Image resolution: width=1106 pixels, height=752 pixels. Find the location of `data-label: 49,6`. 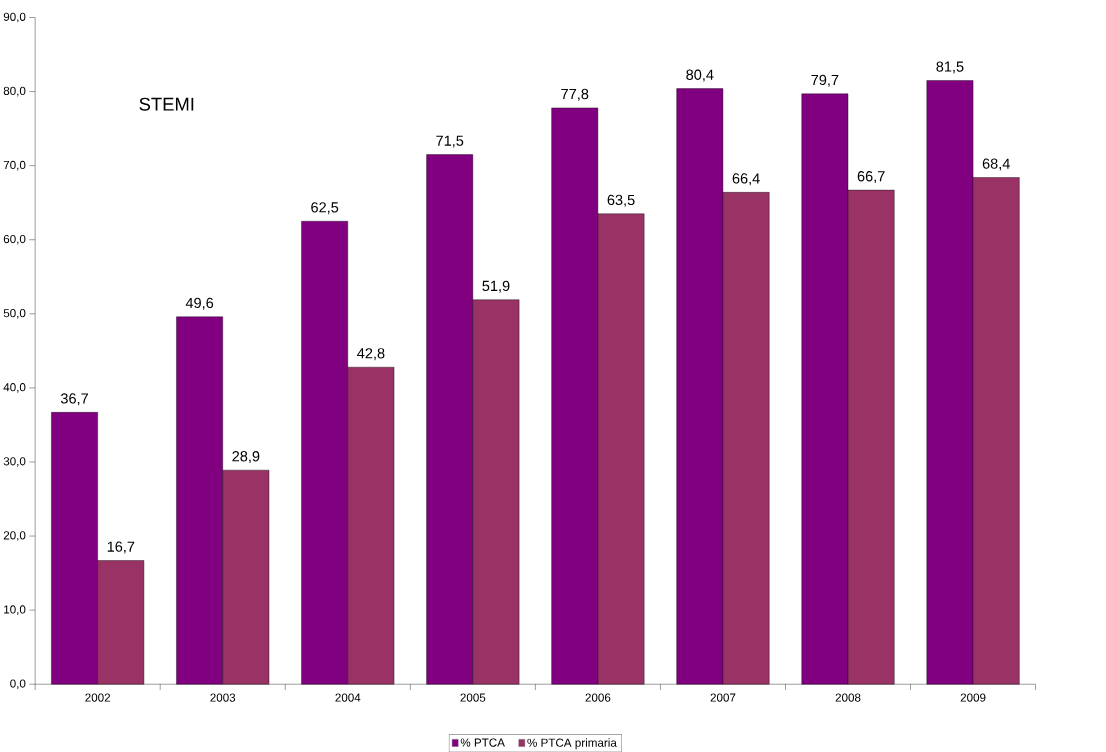

data-label: 49,6 is located at coordinates (199, 303).